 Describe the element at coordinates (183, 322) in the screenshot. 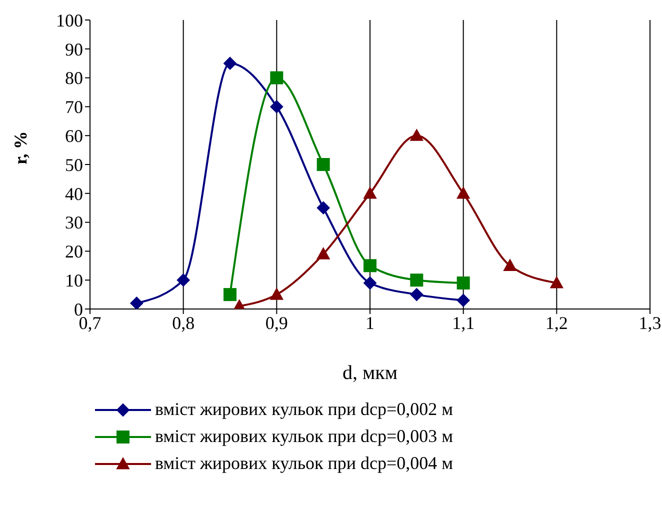

I see `x-tick-label: 0,8` at that location.